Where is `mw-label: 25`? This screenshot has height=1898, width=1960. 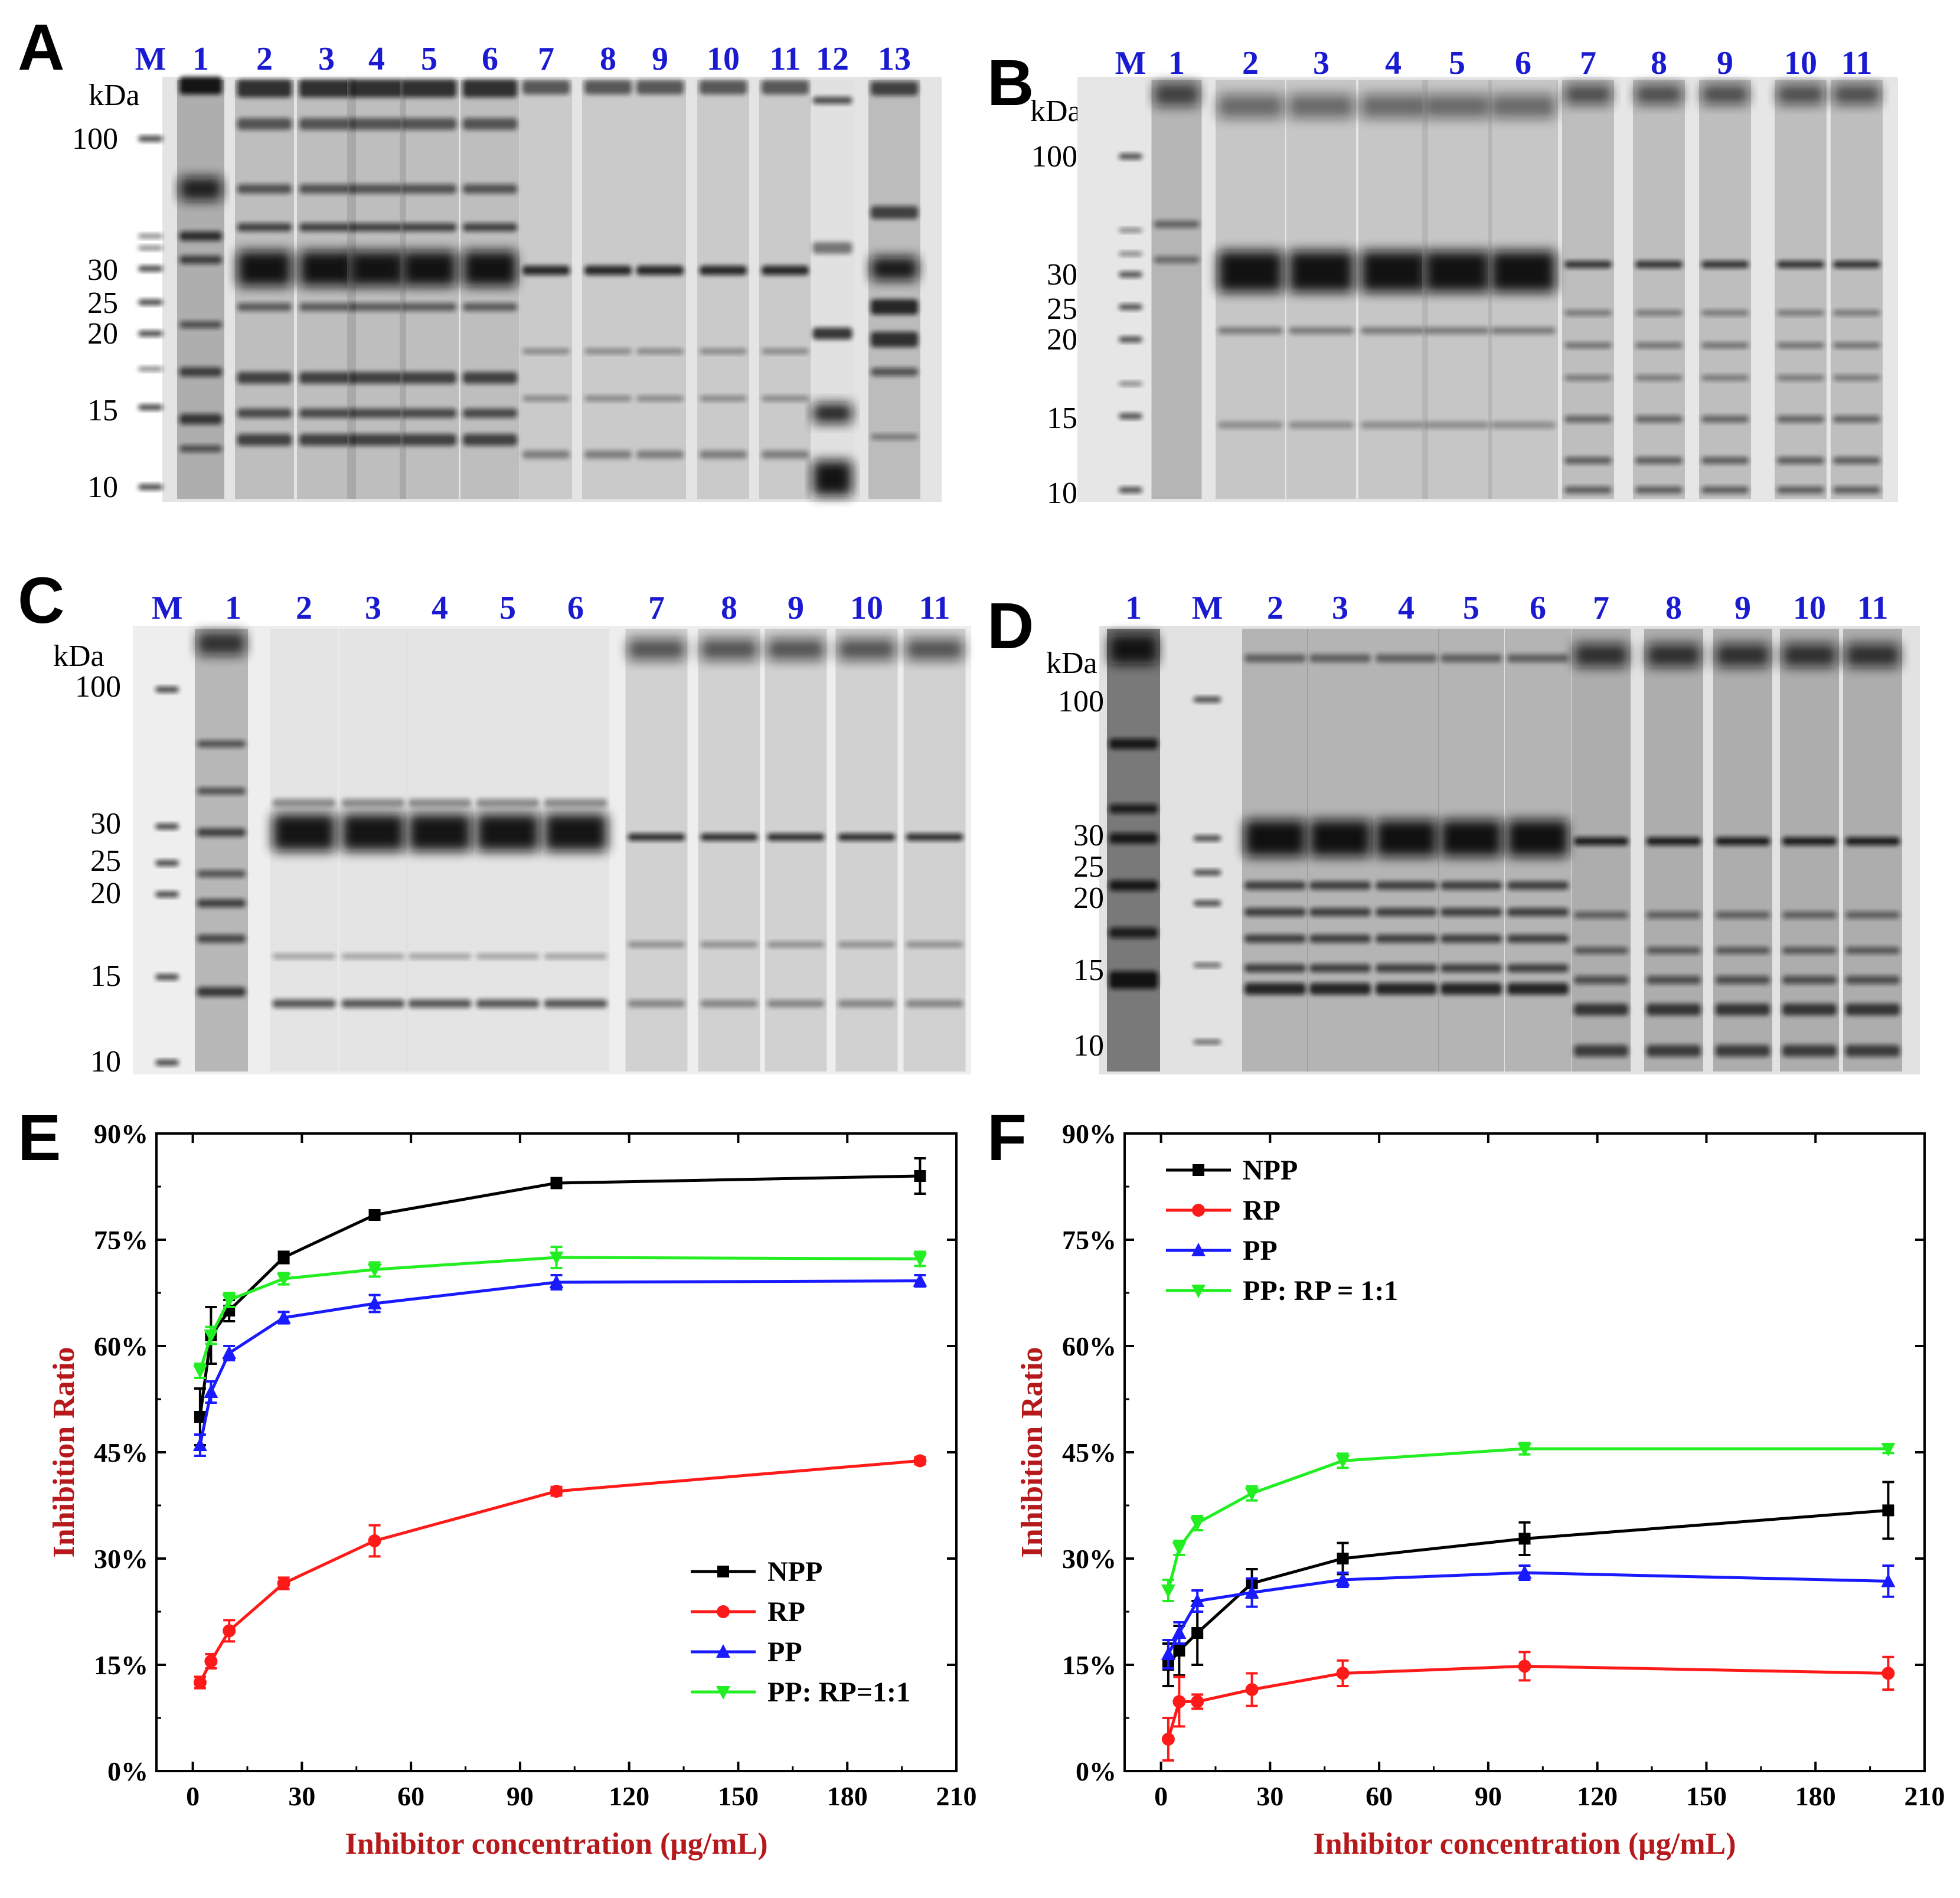 mw-label: 25 is located at coordinates (102, 303).